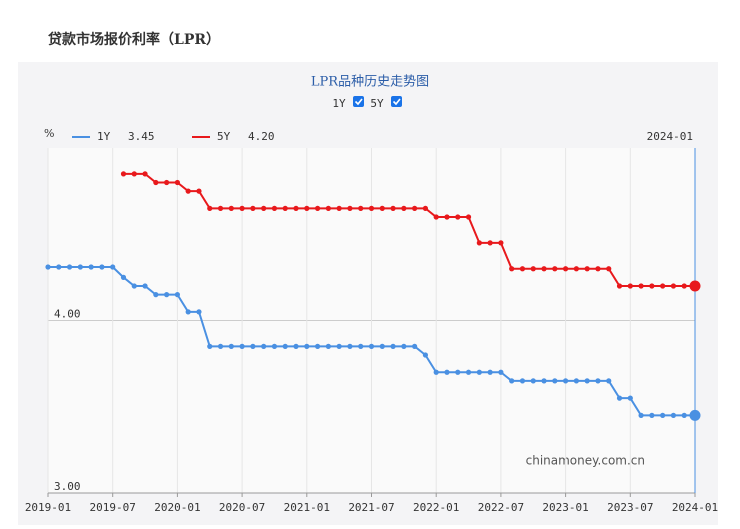 The image size is (740, 529). What do you see at coordinates (307, 507) in the screenshot?
I see `x-tick-label: 2021-01` at bounding box center [307, 507].